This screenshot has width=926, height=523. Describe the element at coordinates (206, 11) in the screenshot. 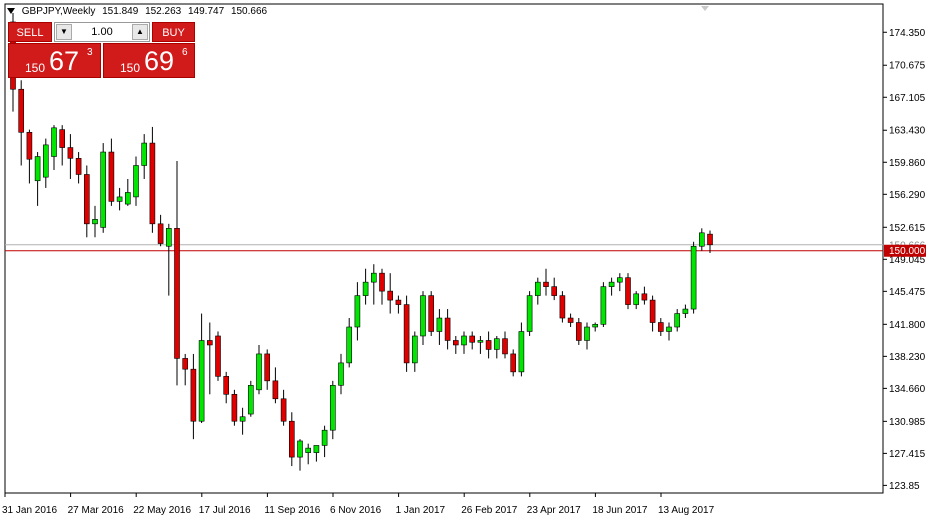

I see `low-value: 149.747` at that location.